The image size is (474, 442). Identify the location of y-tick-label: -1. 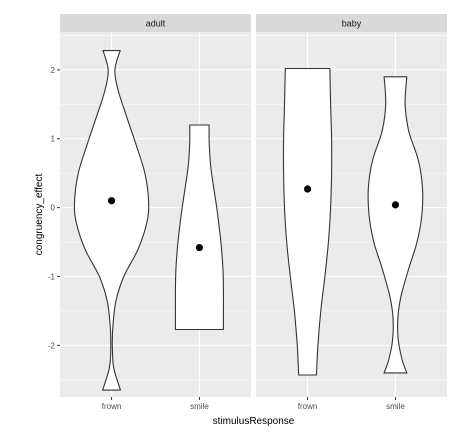
(52, 276).